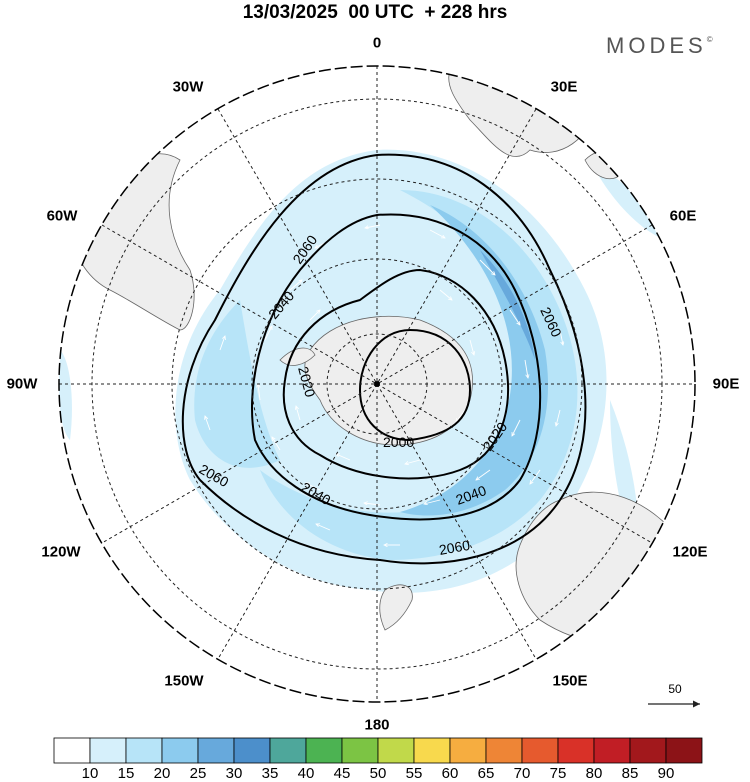 This screenshot has width=750, height=782. Describe the element at coordinates (630, 773) in the screenshot. I see `colorbar-tick-label: 85` at that location.